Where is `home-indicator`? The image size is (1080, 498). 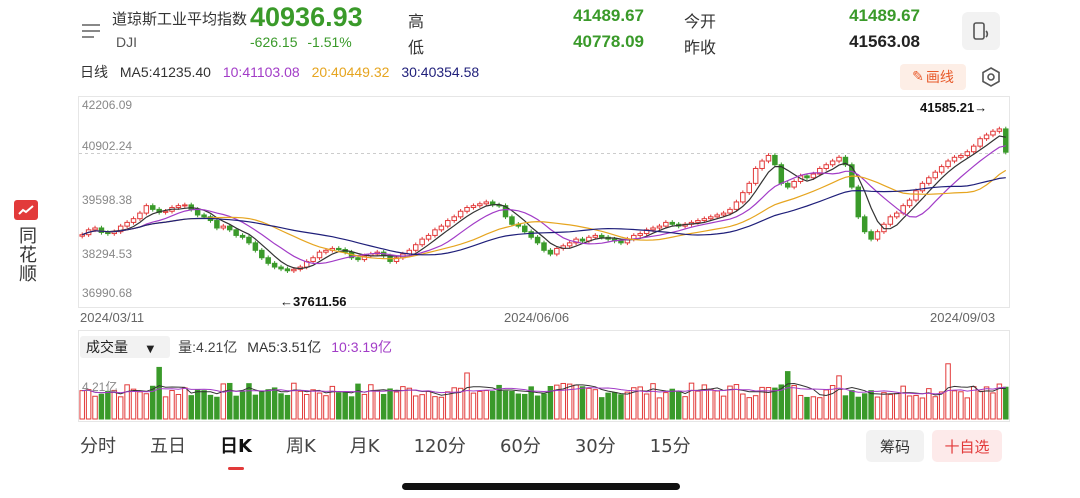 home-indicator is located at coordinates (541, 486).